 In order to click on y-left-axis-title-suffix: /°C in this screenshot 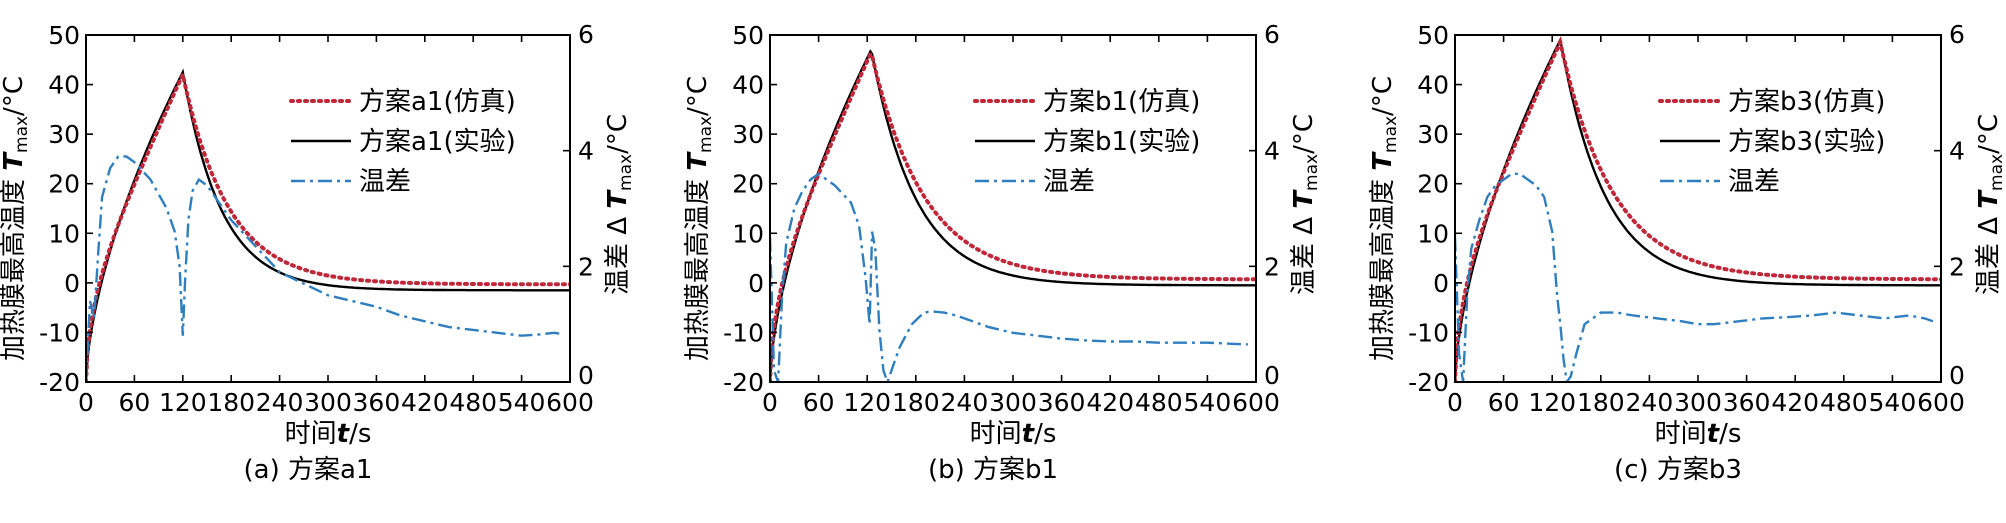, I will do `click(1383, 96)`.